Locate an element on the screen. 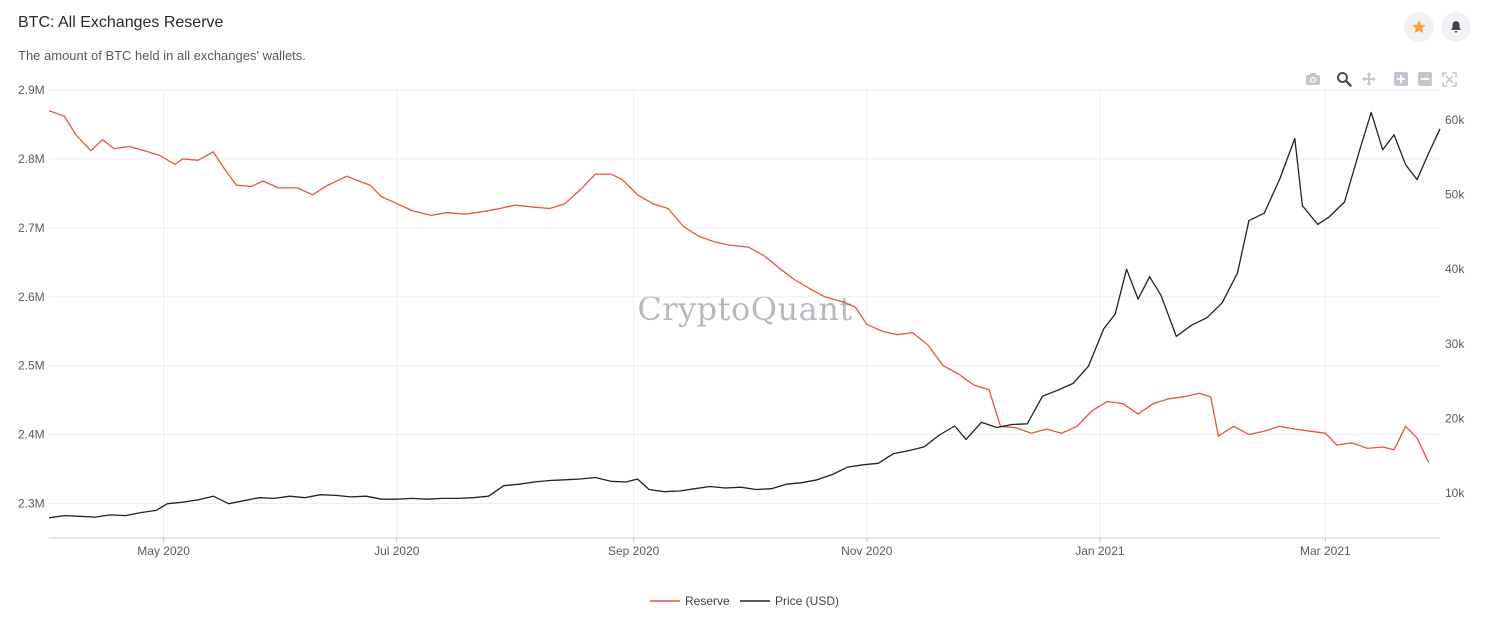  bell-icon is located at coordinates (1456, 27).